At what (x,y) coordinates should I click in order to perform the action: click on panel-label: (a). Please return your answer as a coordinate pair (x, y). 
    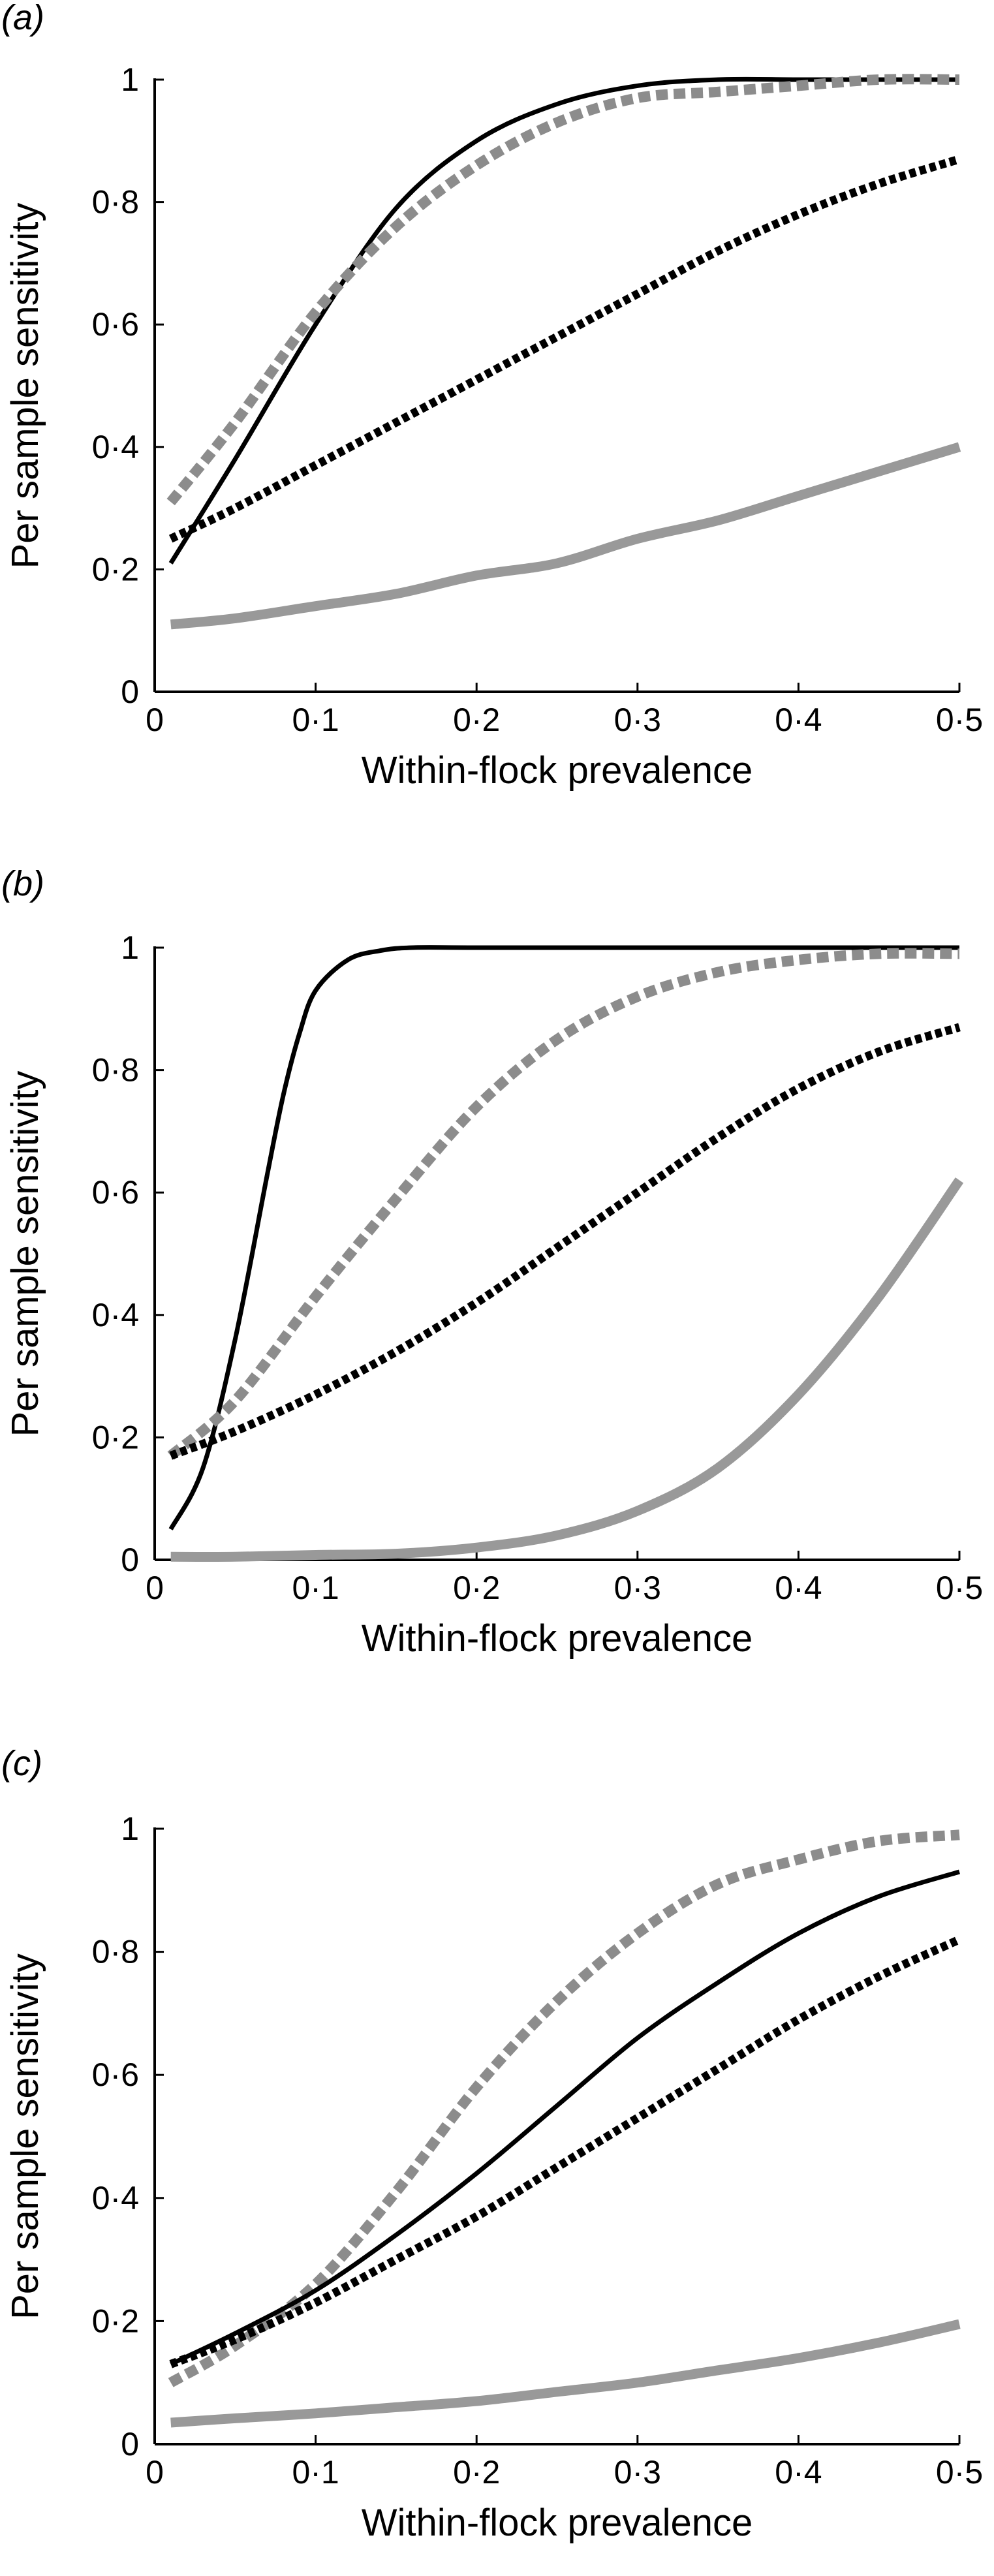
    Looking at the image, I should click on (22, 18).